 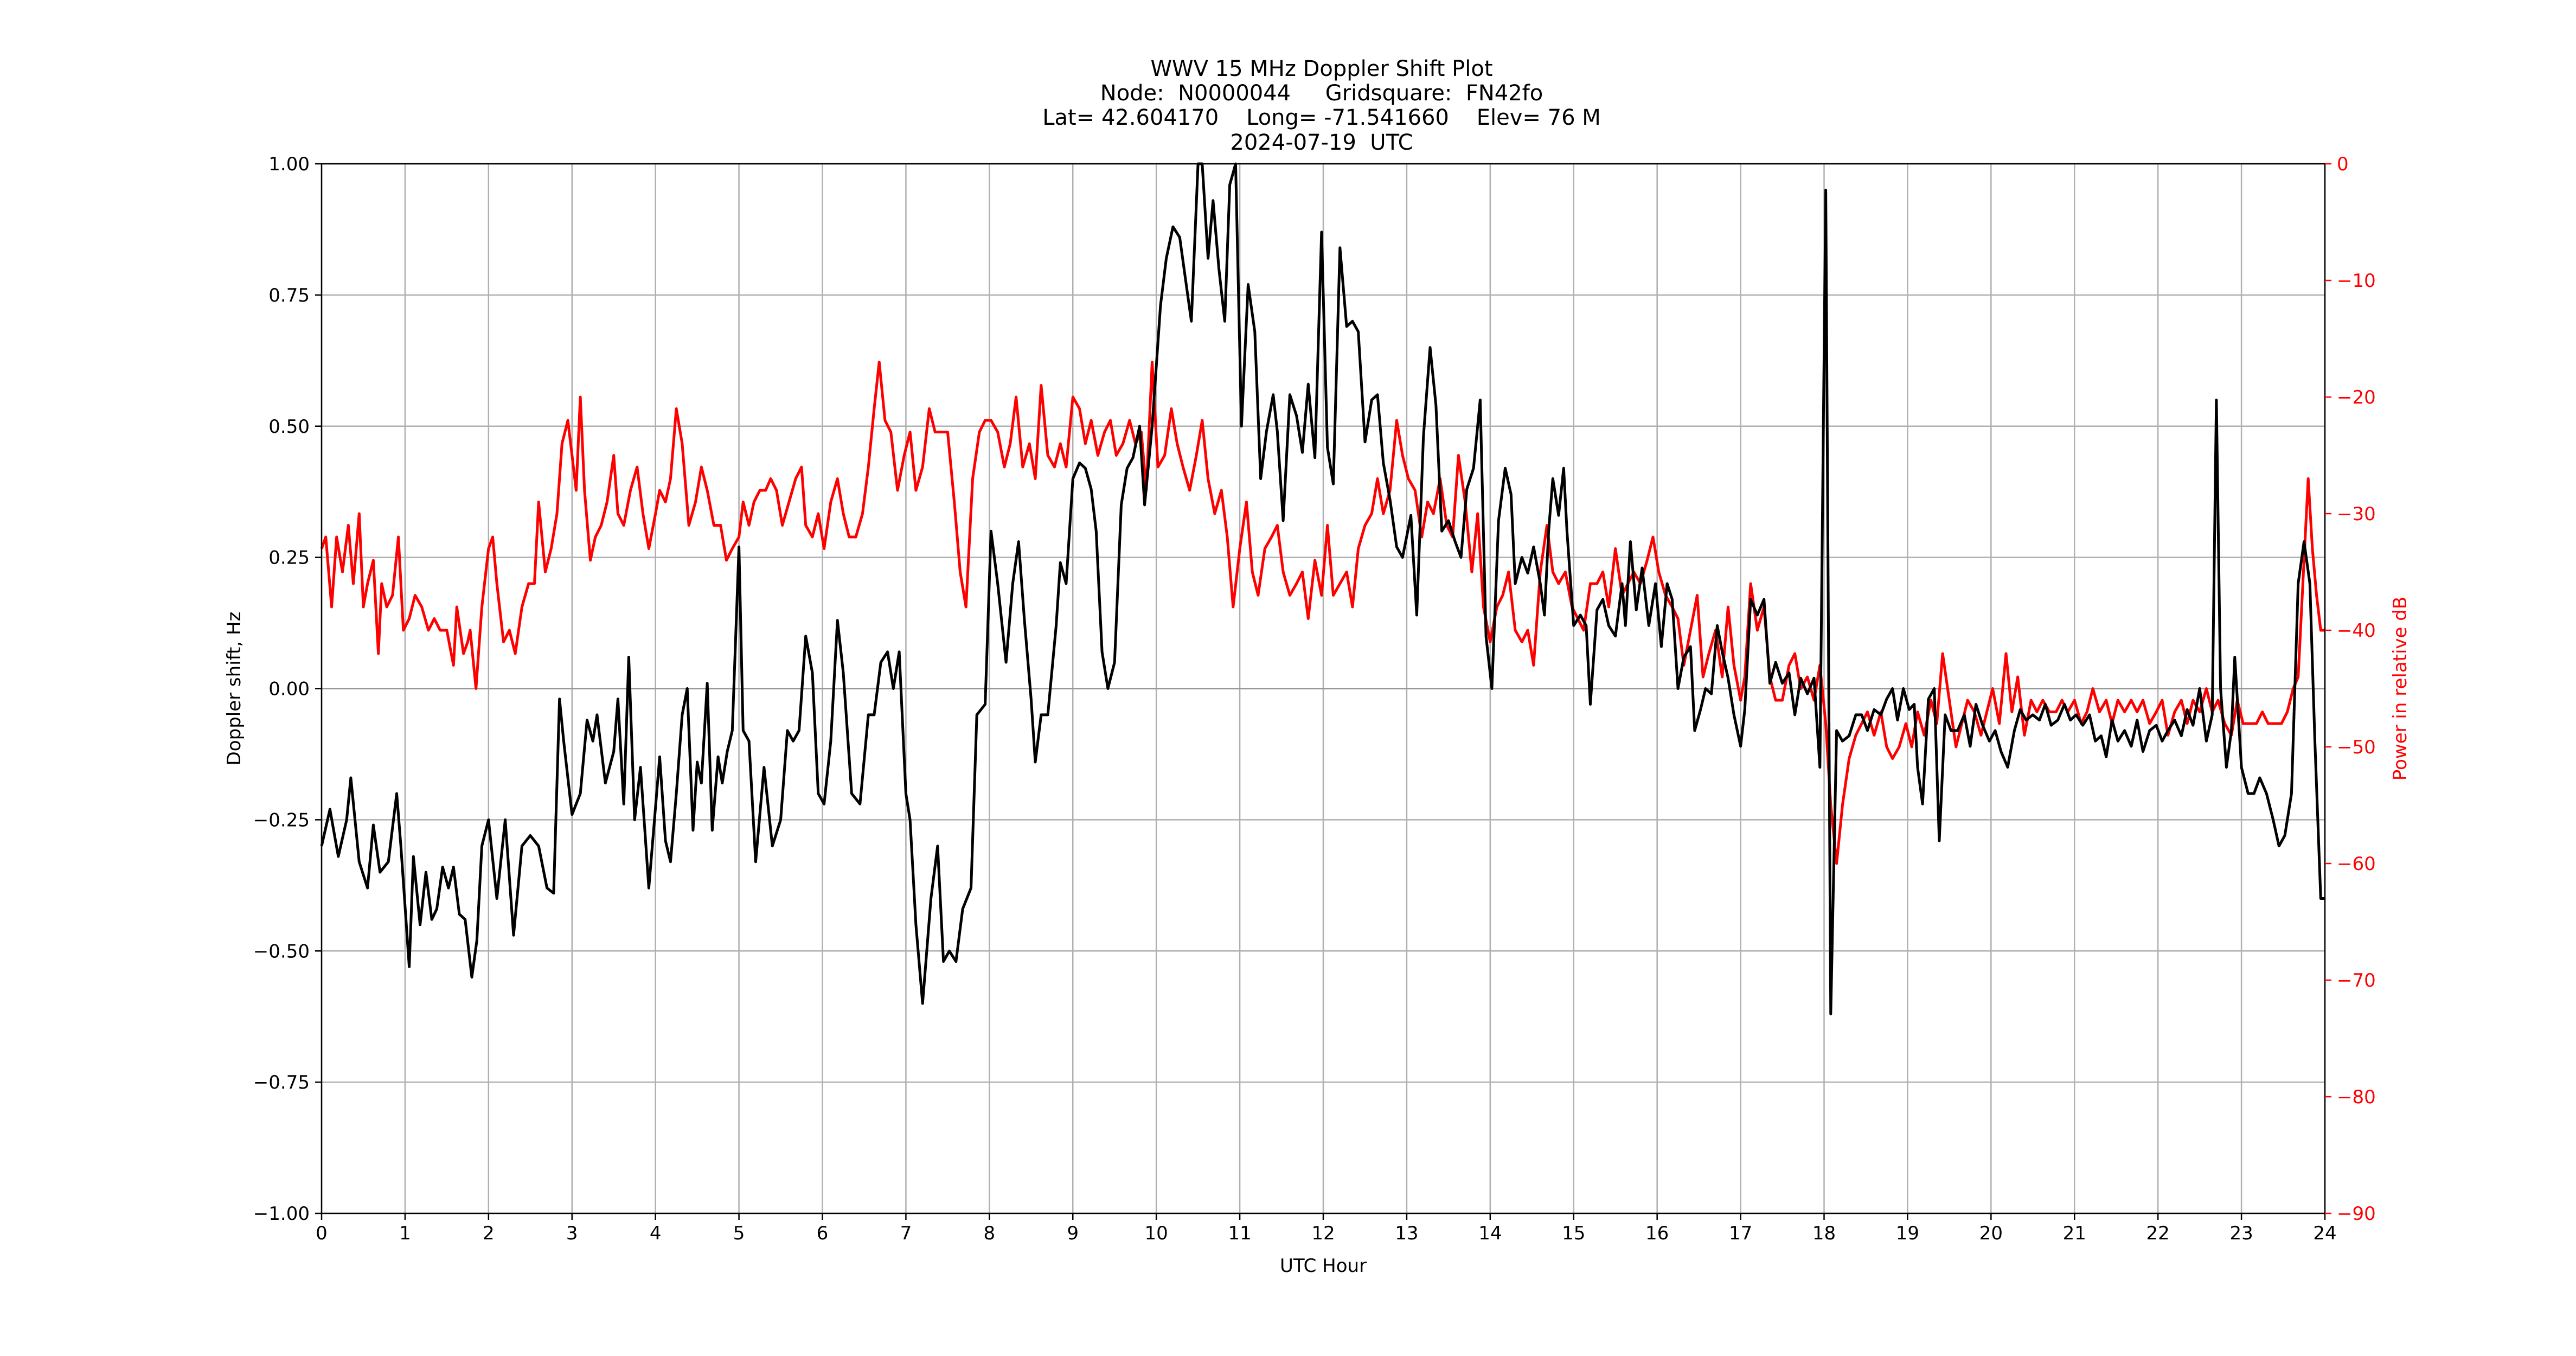 What do you see at coordinates (281, 820) in the screenshot?
I see `y-tick-label: −0.25` at bounding box center [281, 820].